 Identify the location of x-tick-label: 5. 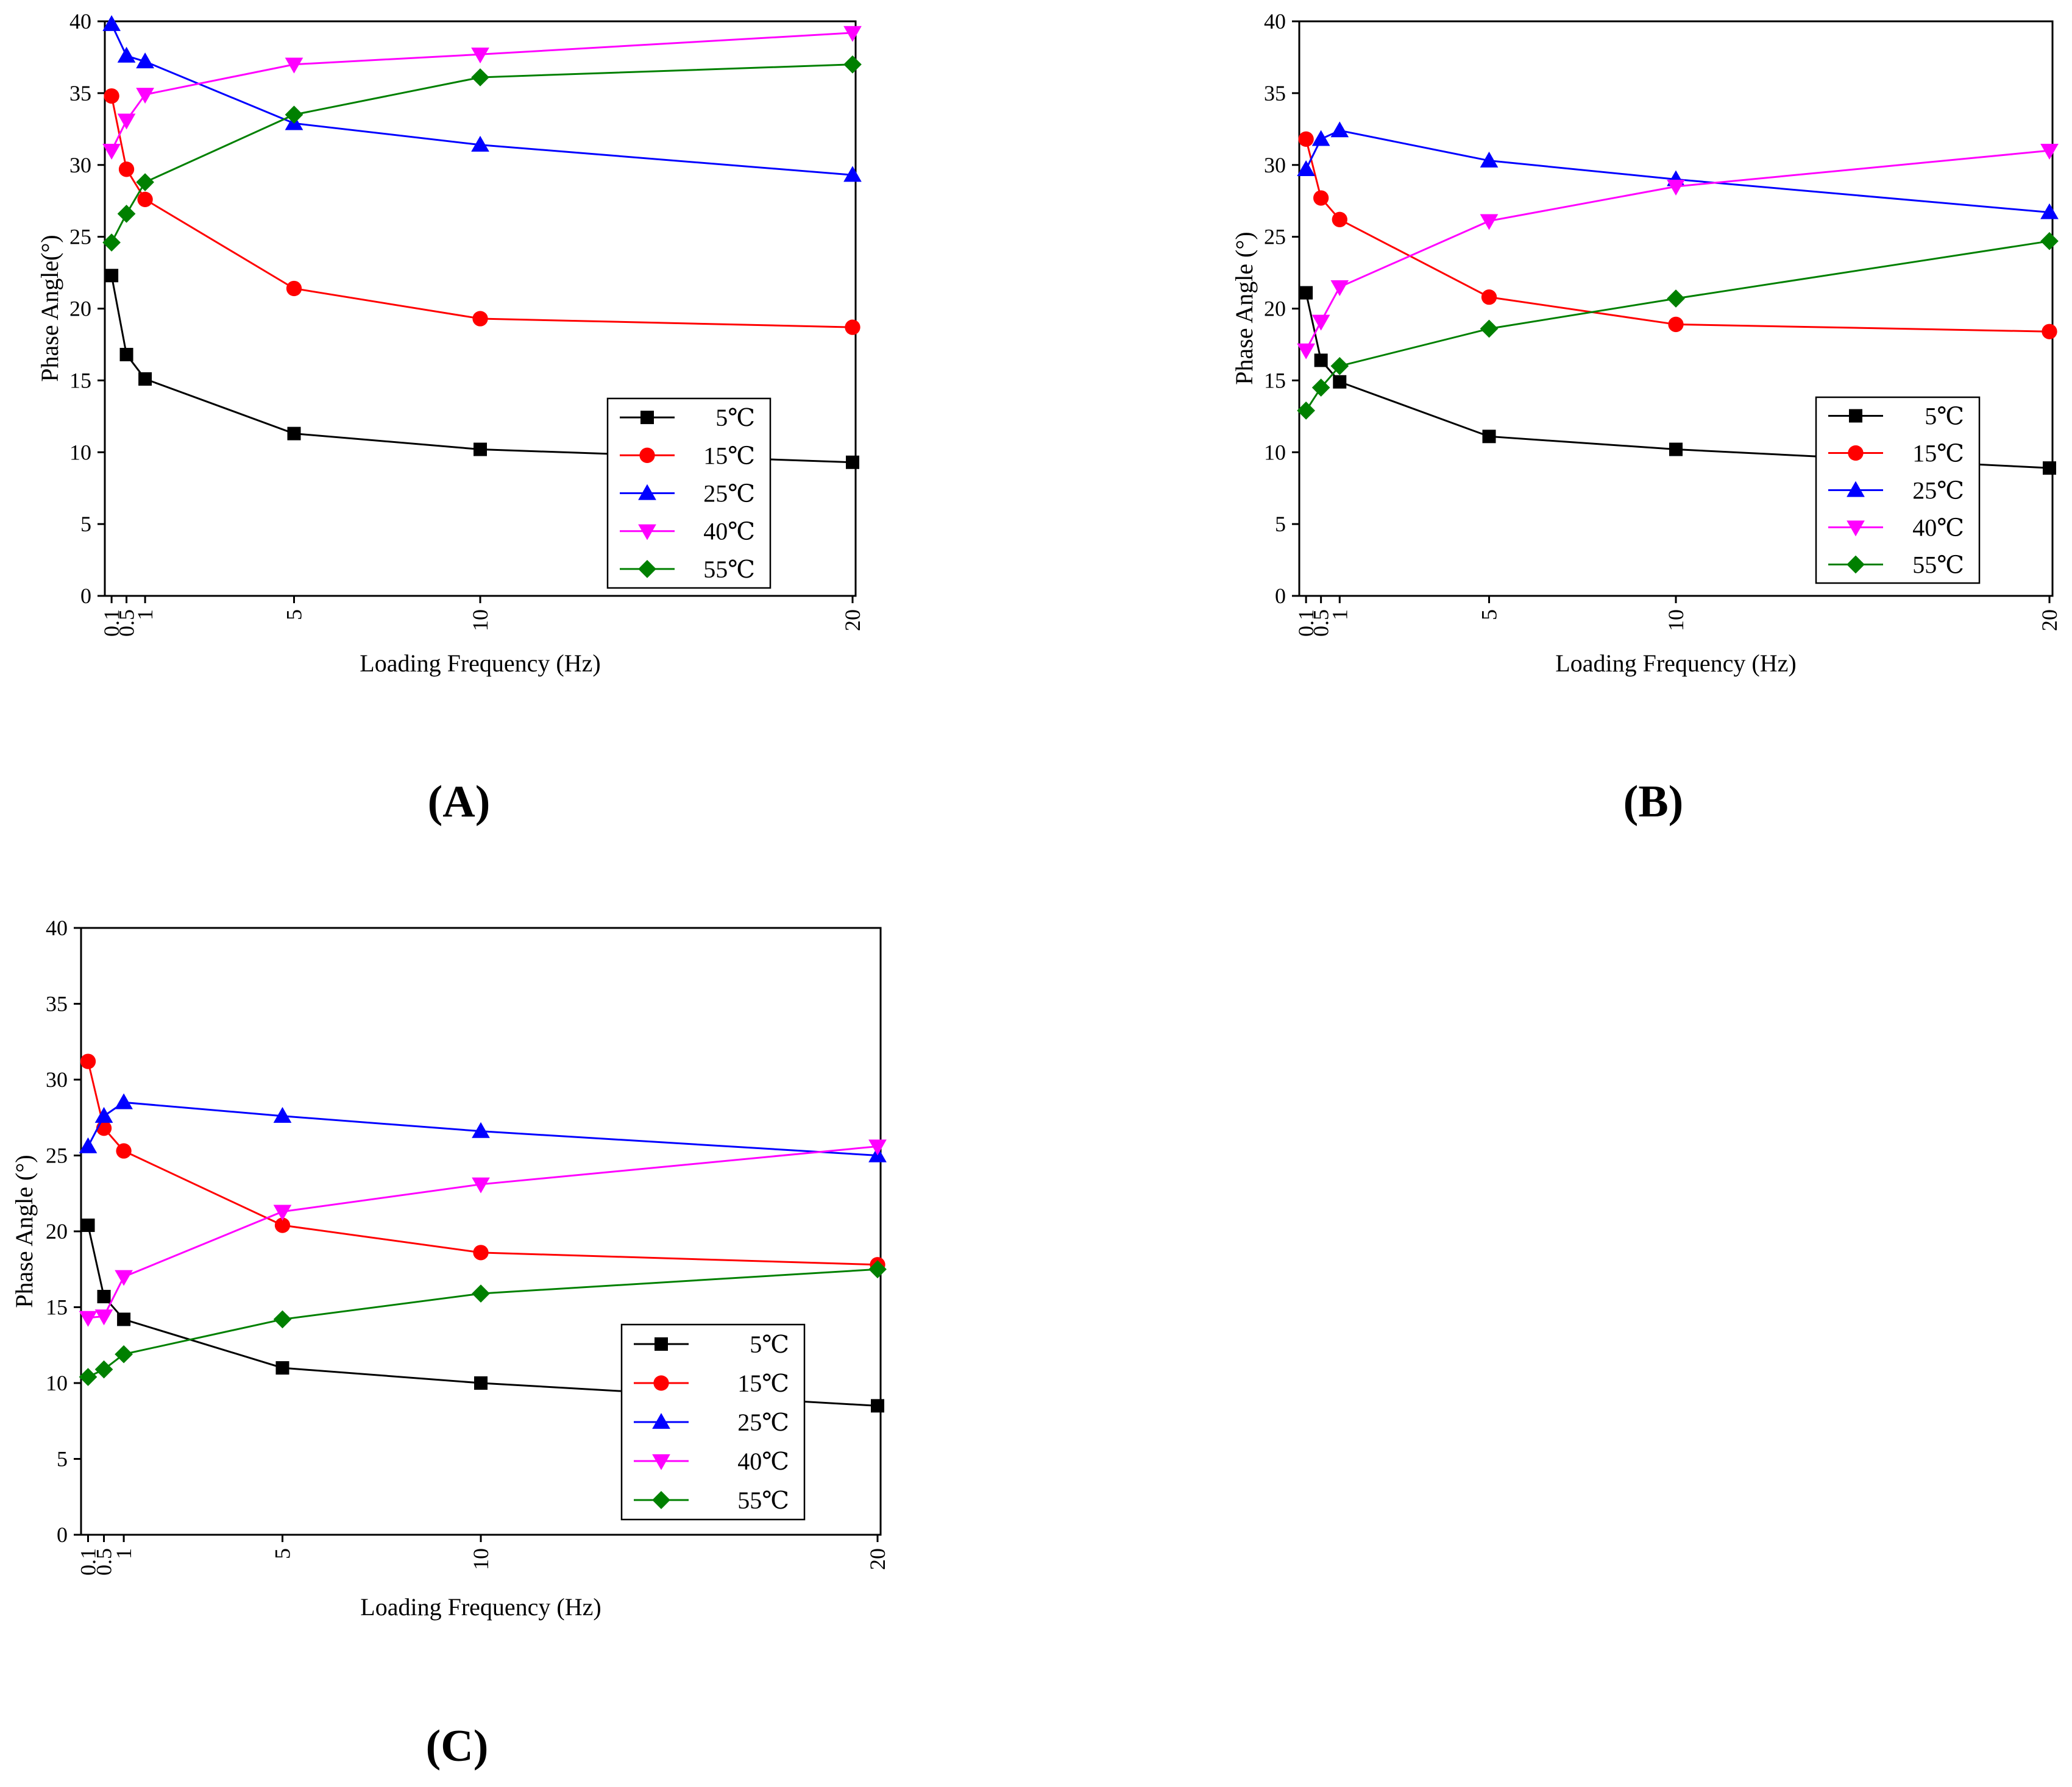
(283, 1553).